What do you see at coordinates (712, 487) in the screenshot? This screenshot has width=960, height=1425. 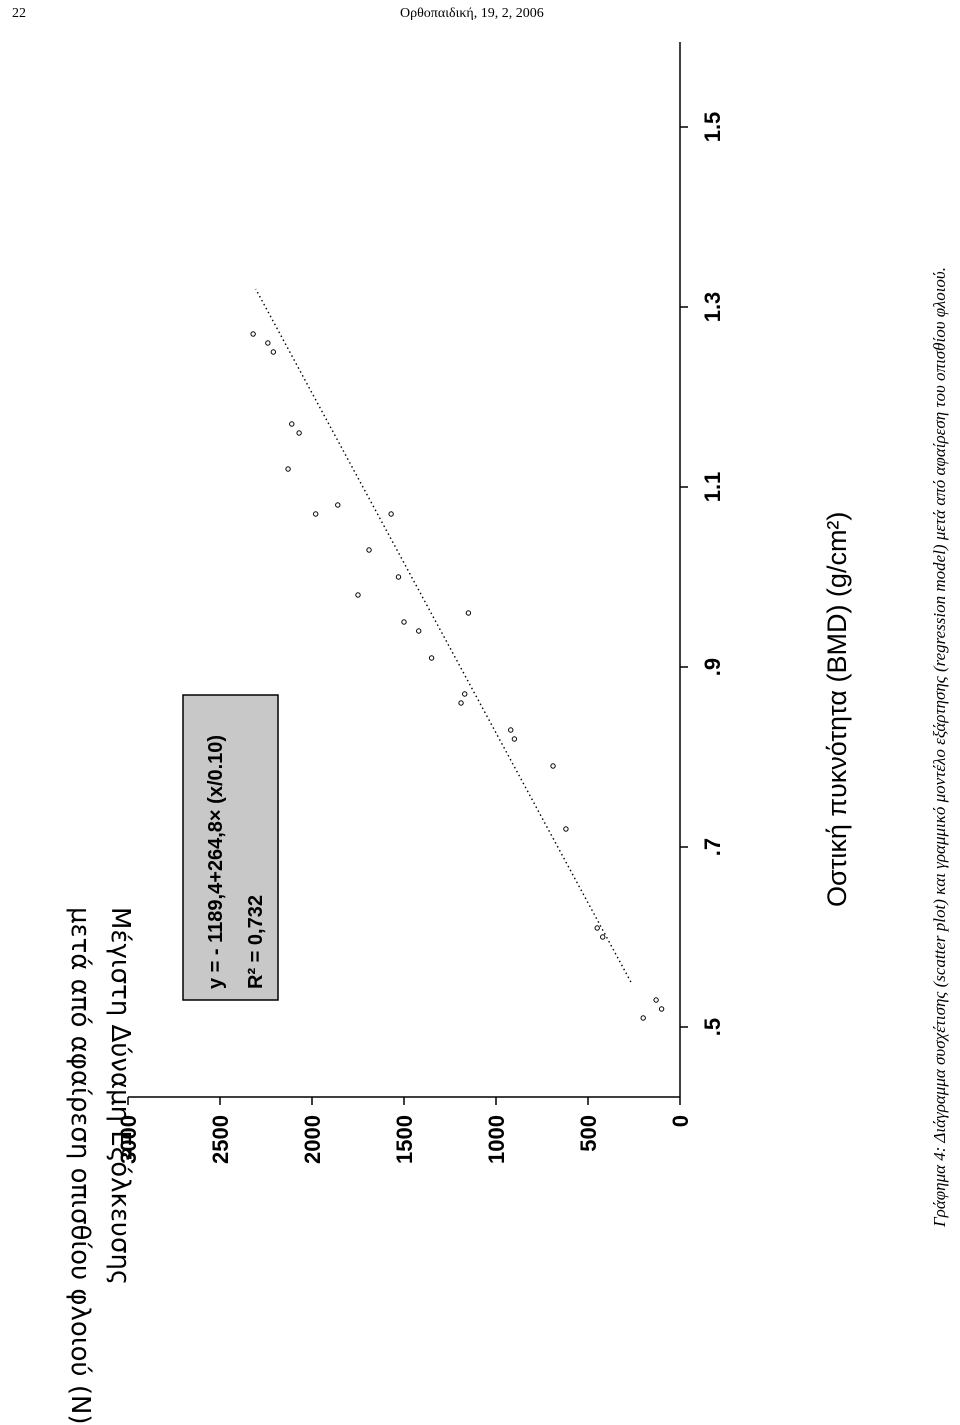 I see `x-tick-label: 1.1` at bounding box center [712, 487].